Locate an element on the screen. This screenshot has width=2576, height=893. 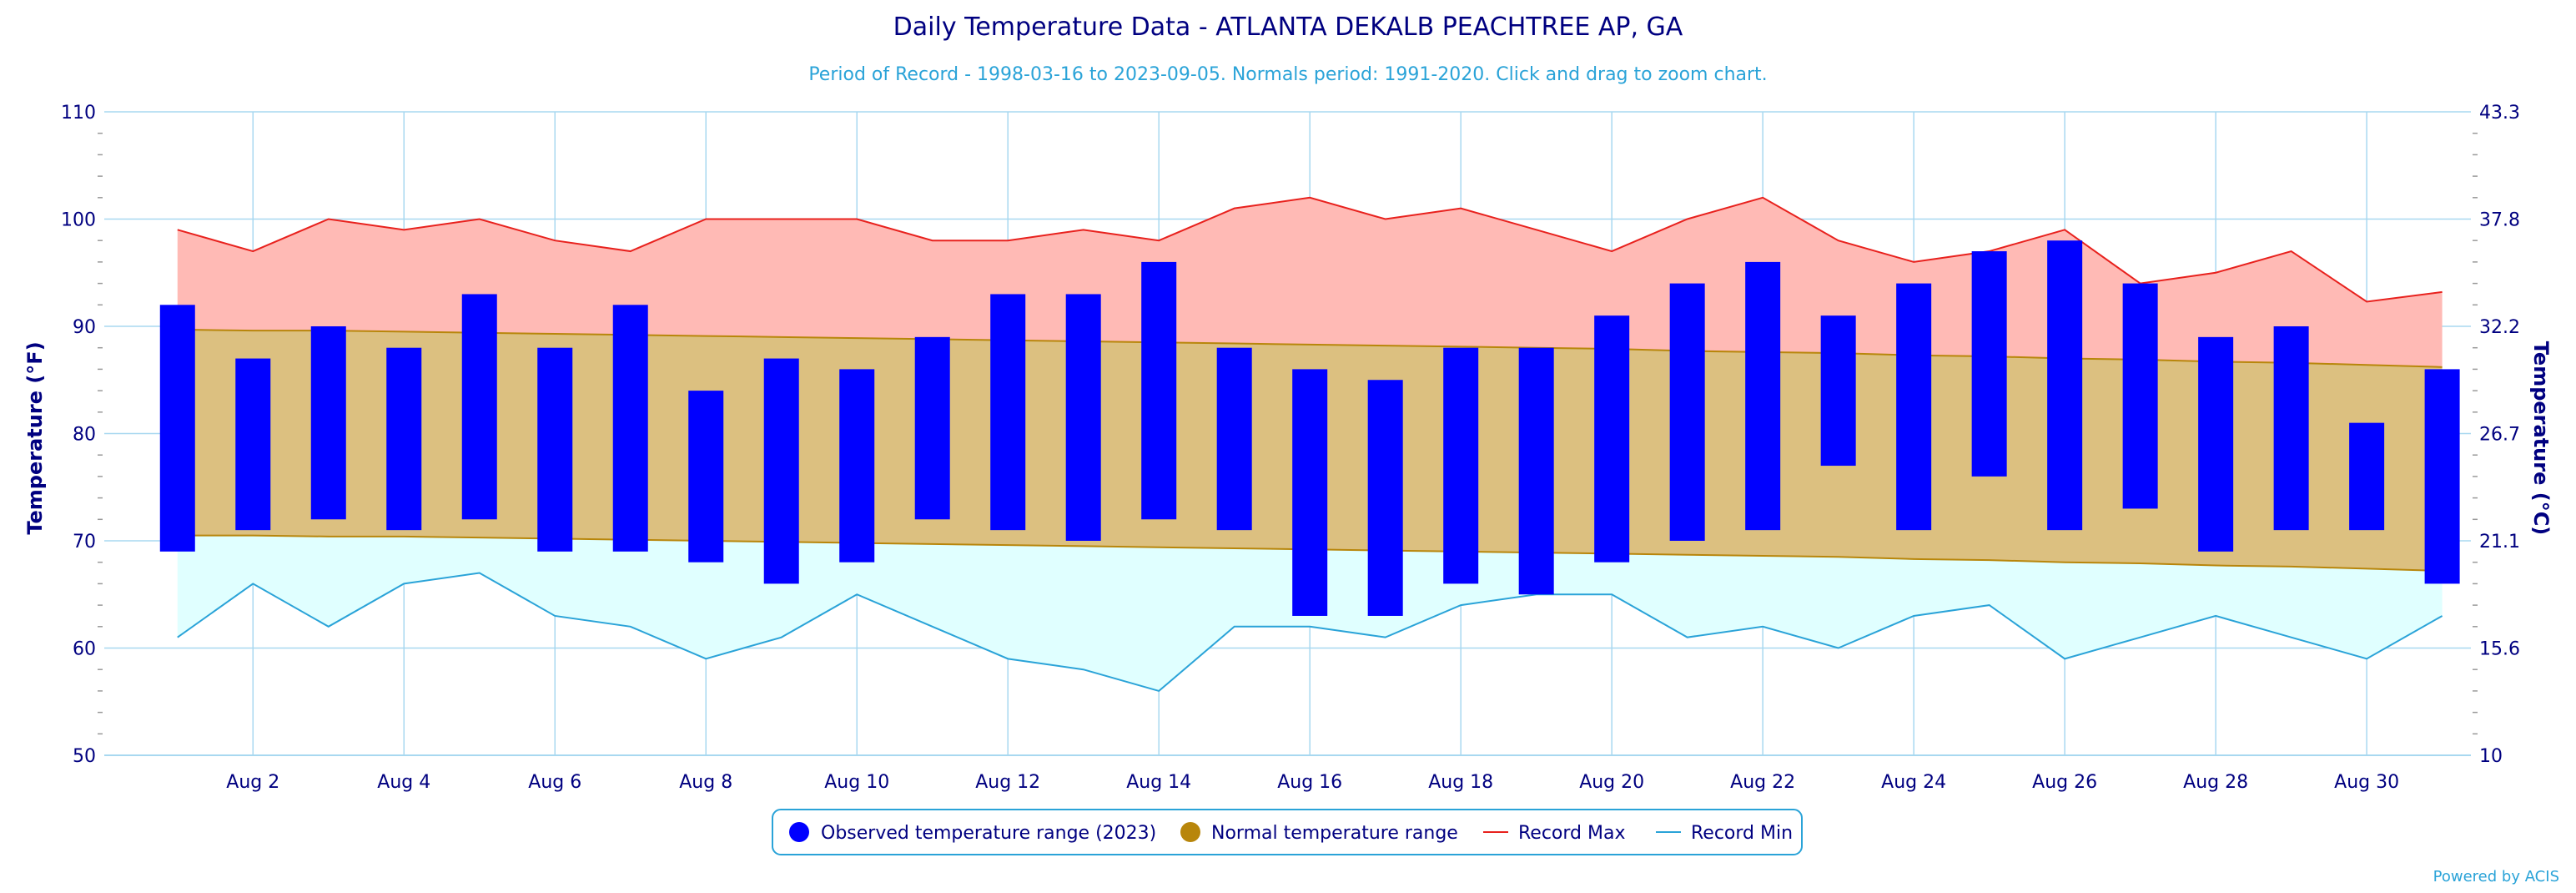
y-axis-title-right: Temperature (°C) is located at coordinates (2541, 438).